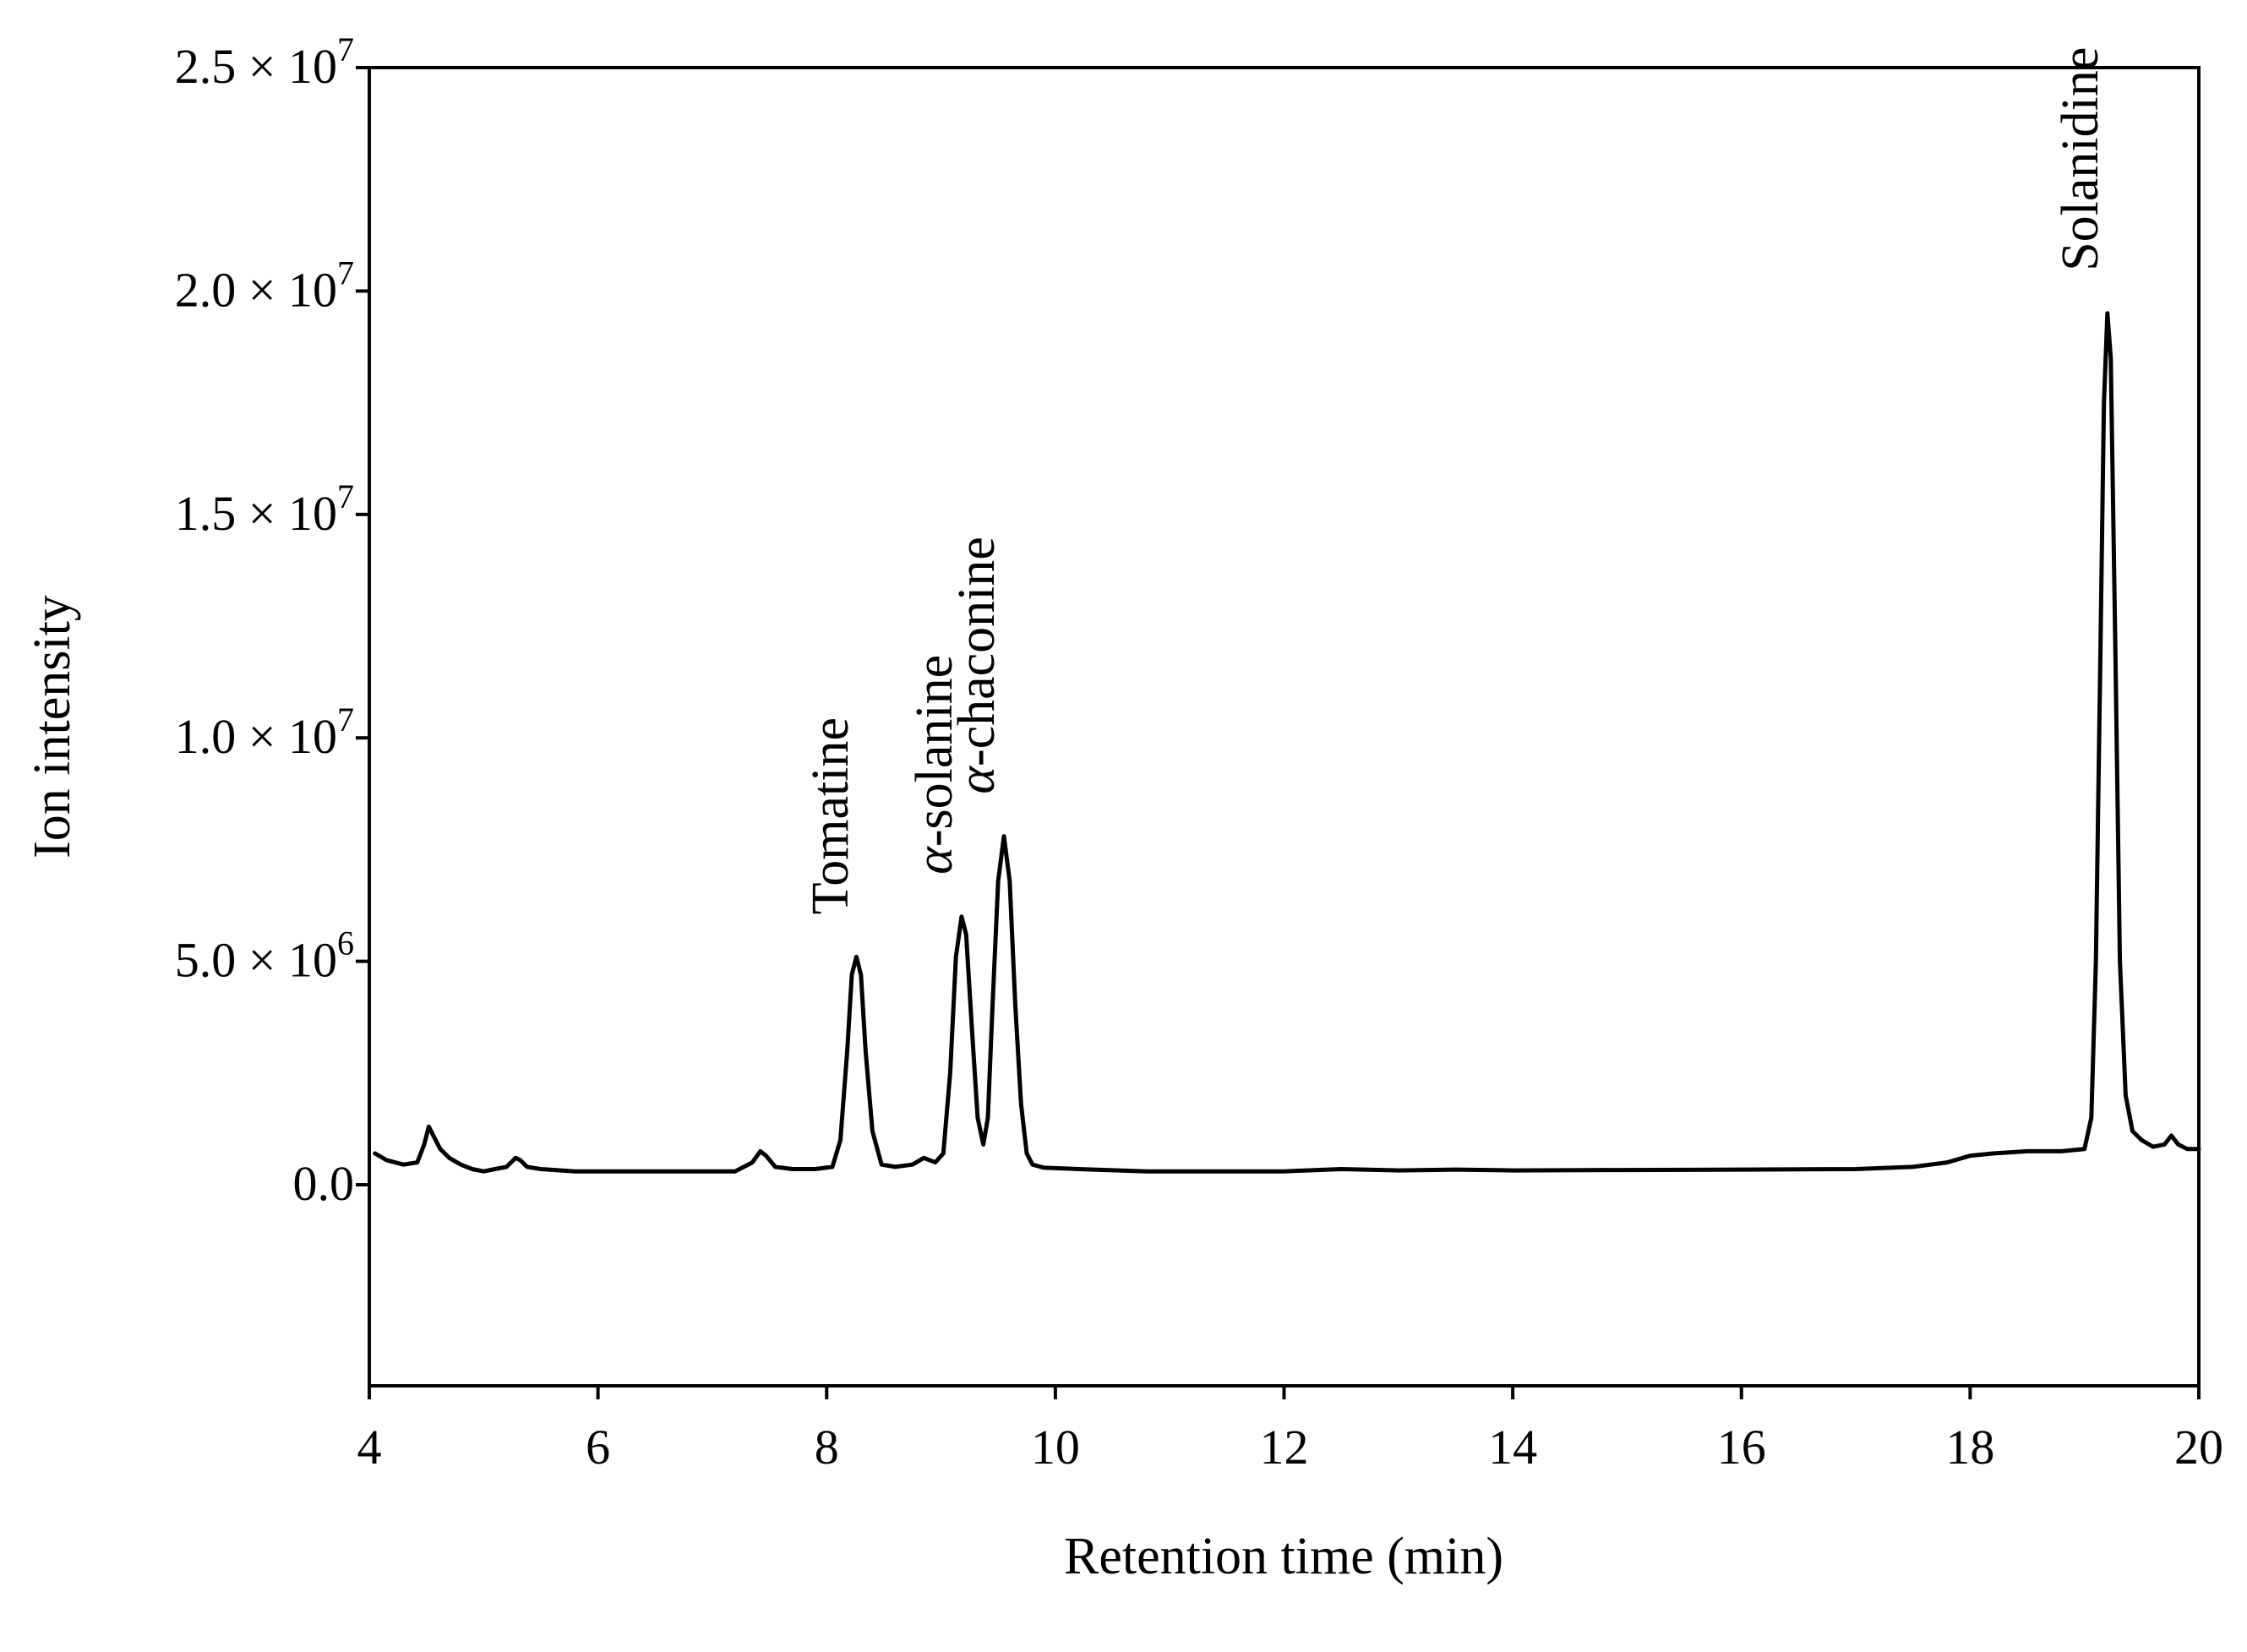 The height and width of the screenshot is (1652, 2247). Describe the element at coordinates (2198, 1448) in the screenshot. I see `x-tick-label: 20` at that location.